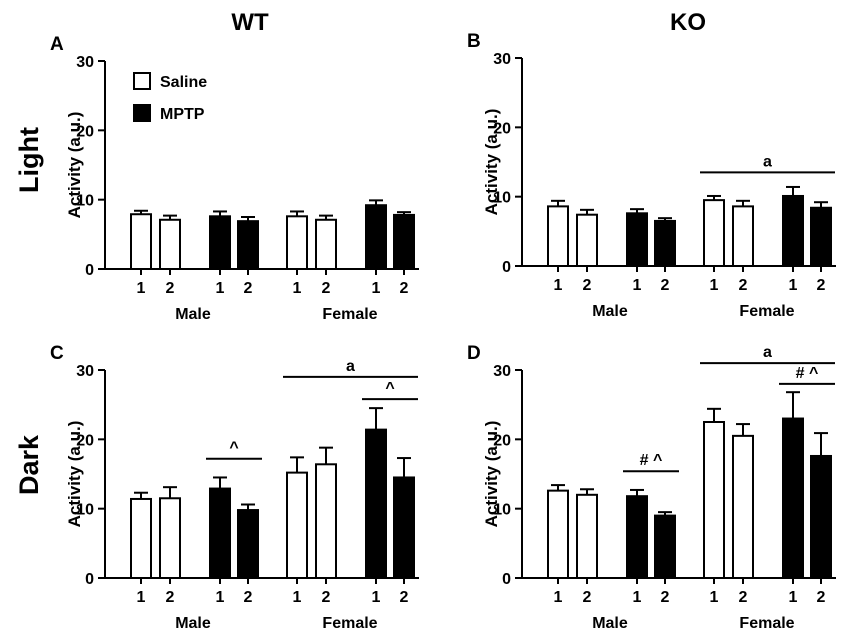 This screenshot has width=850, height=638. What do you see at coordinates (182, 114) in the screenshot?
I see `legend-label-mptp: MPTP` at bounding box center [182, 114].